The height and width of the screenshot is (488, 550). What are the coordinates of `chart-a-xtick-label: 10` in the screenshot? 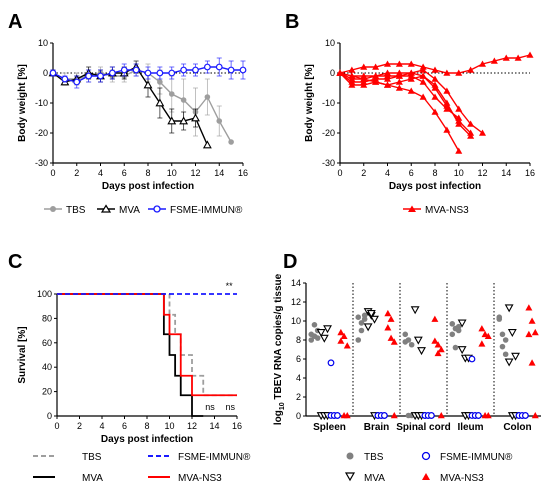 It's located at (172, 173).